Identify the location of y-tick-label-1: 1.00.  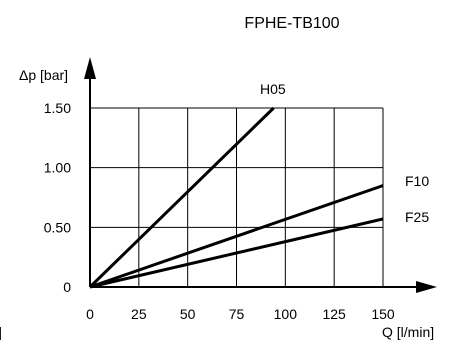
(57, 168).